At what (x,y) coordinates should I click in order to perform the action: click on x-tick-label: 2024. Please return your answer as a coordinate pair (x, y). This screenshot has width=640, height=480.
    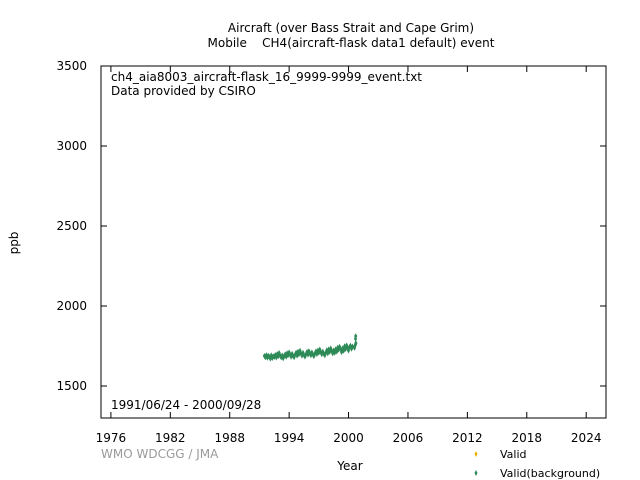
    Looking at the image, I should click on (586, 438).